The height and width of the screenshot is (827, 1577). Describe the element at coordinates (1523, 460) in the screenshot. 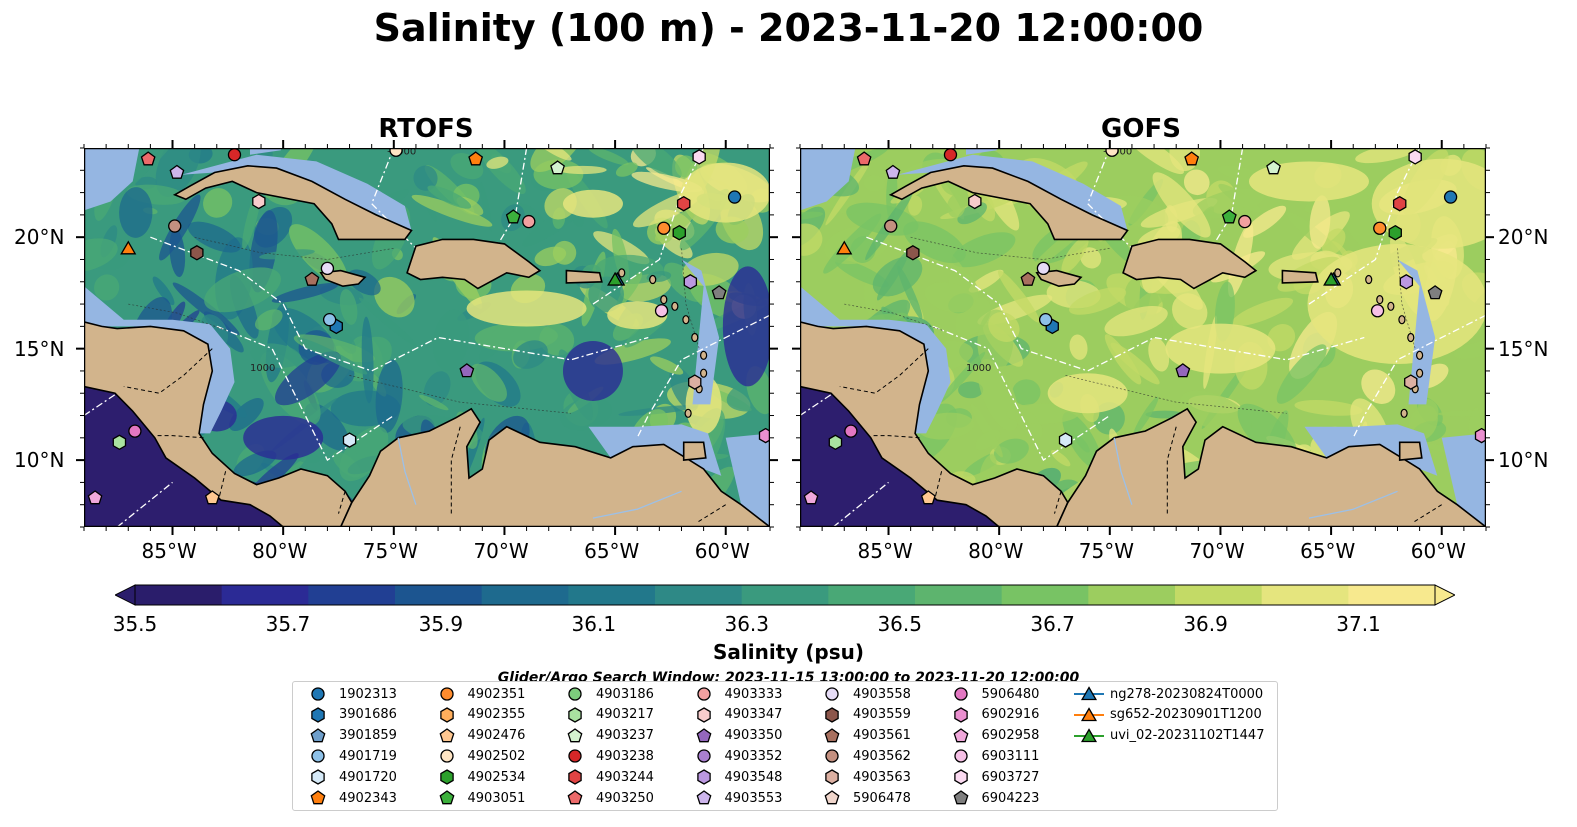

I see `lat-tick-label: 10°N` at that location.